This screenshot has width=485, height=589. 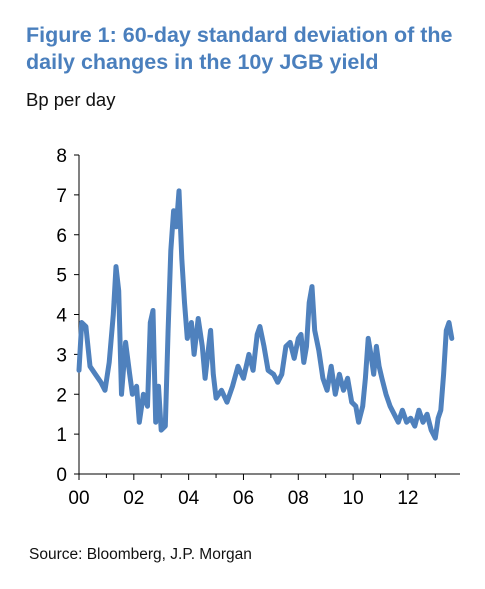 I want to click on y-tick-label: 8, so click(x=61, y=156).